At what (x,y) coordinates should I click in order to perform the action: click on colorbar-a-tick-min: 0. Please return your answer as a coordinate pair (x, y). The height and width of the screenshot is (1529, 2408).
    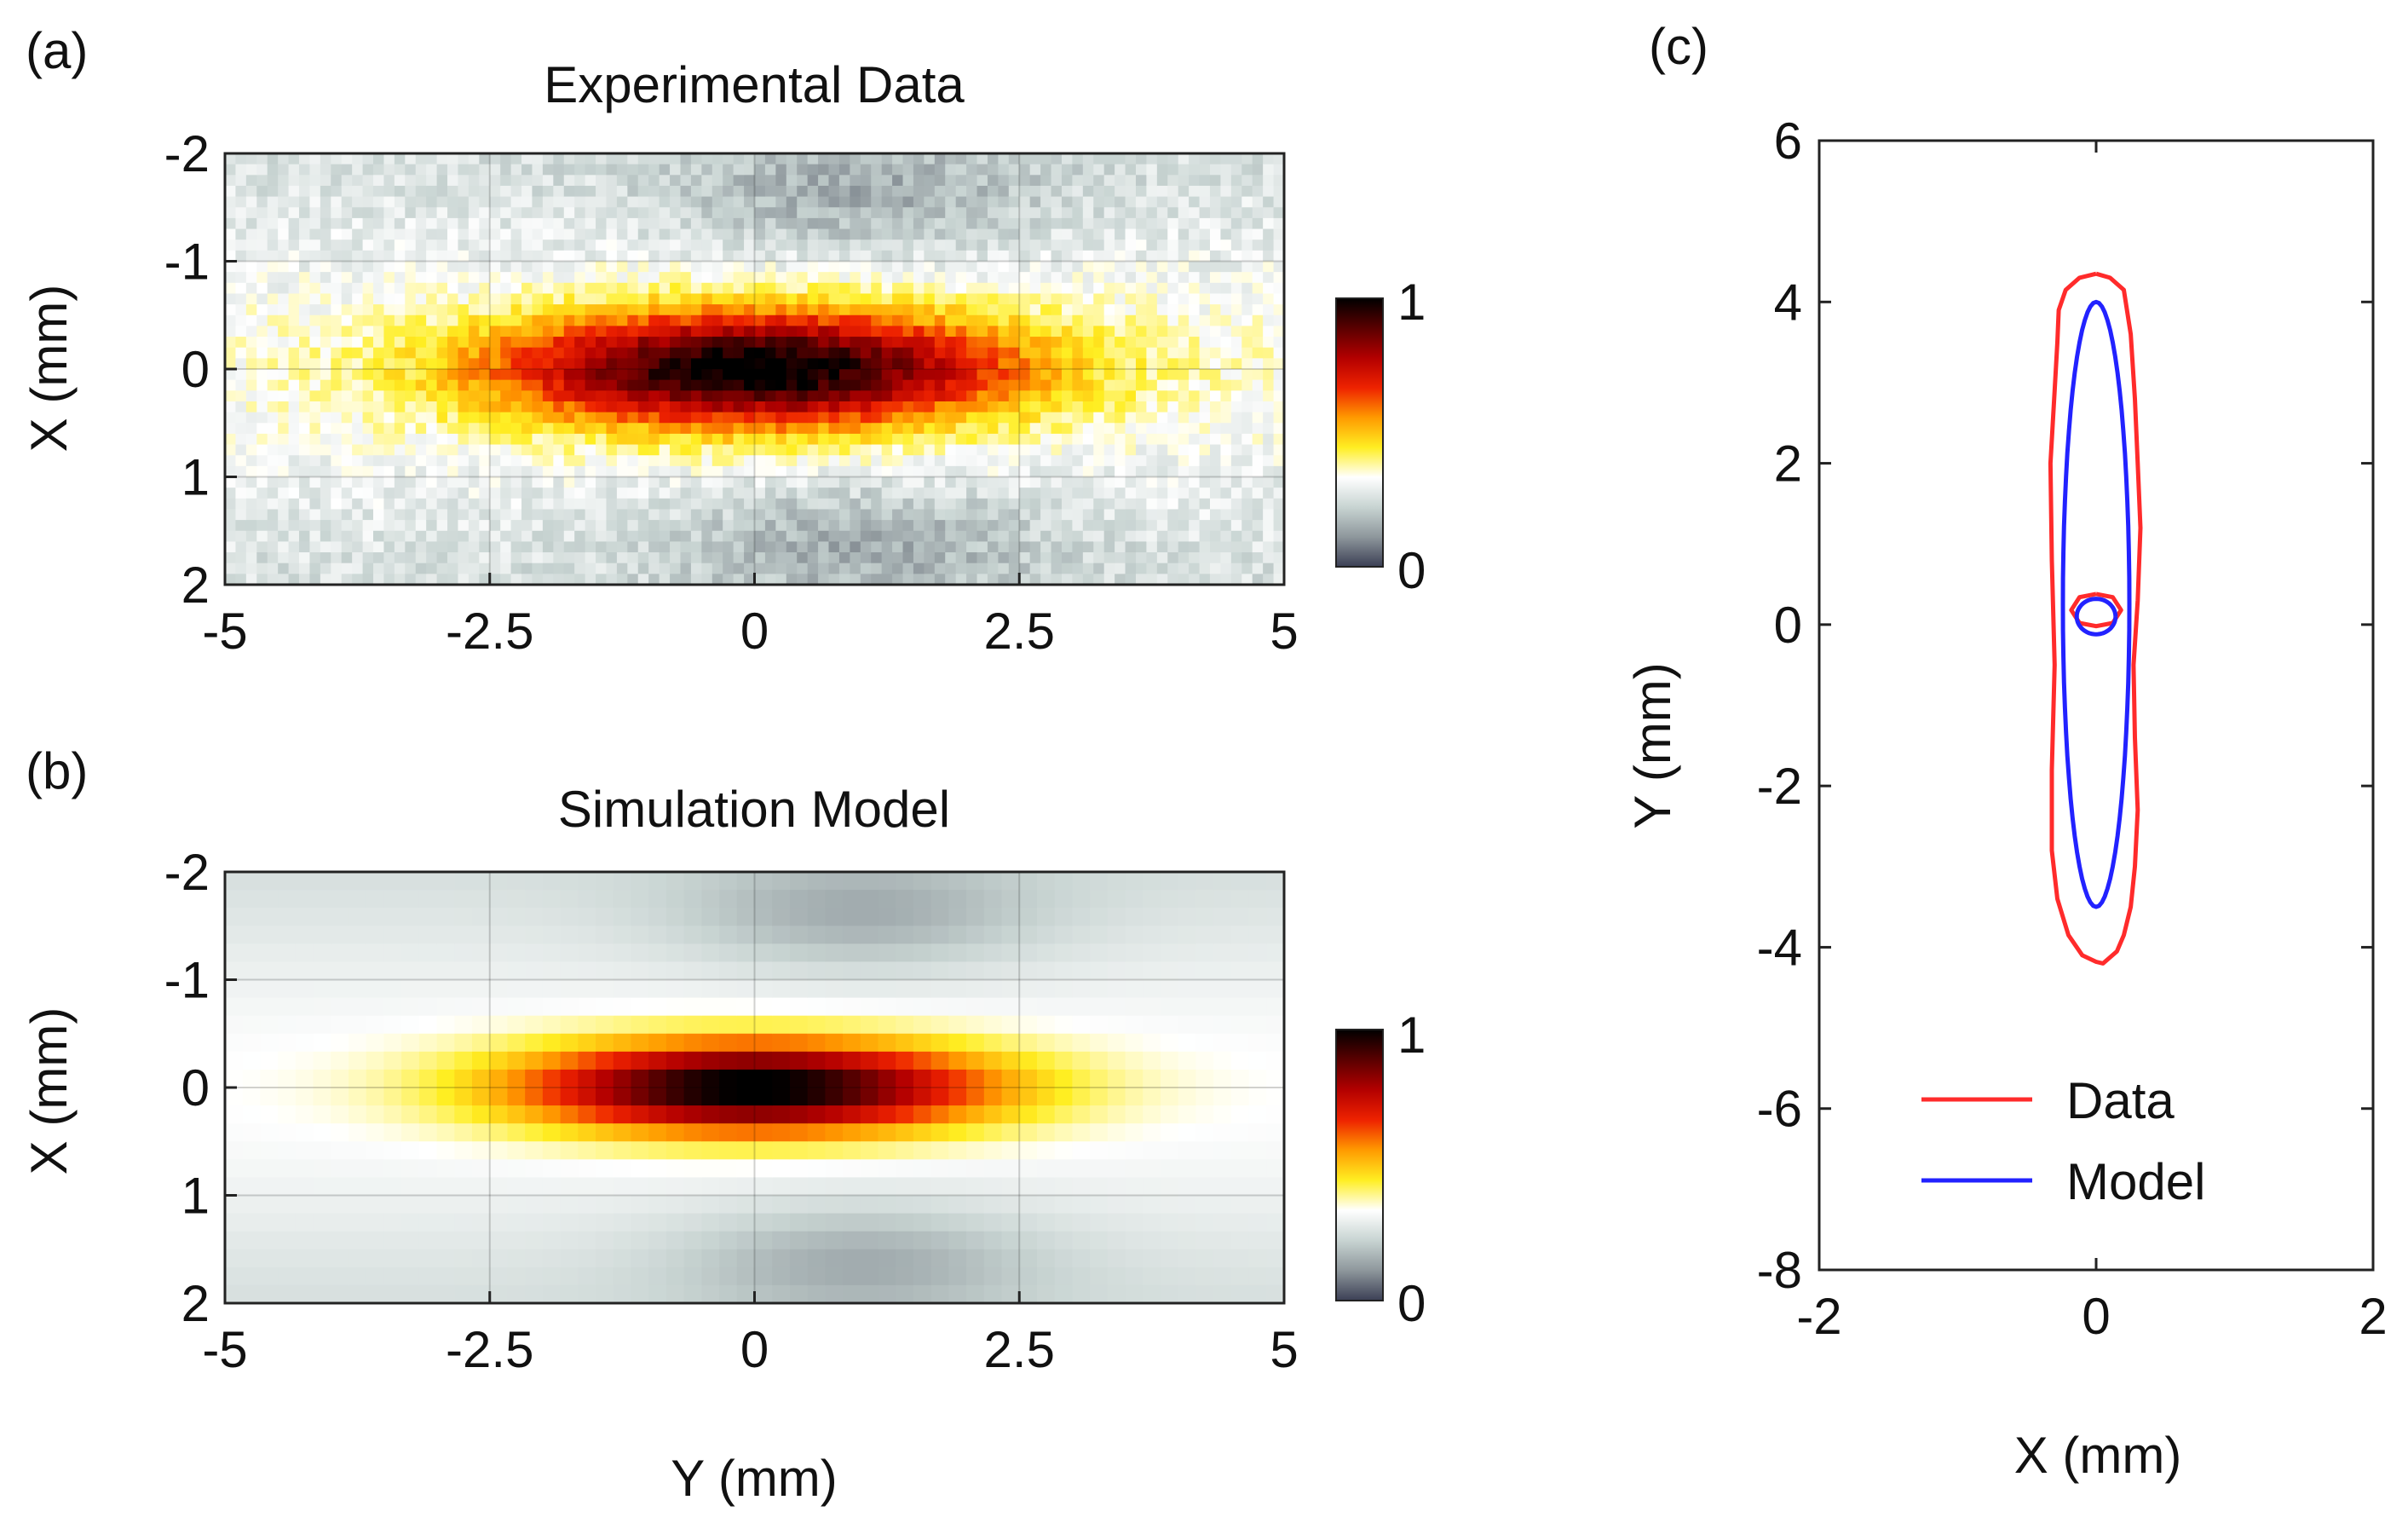
    Looking at the image, I should click on (1411, 570).